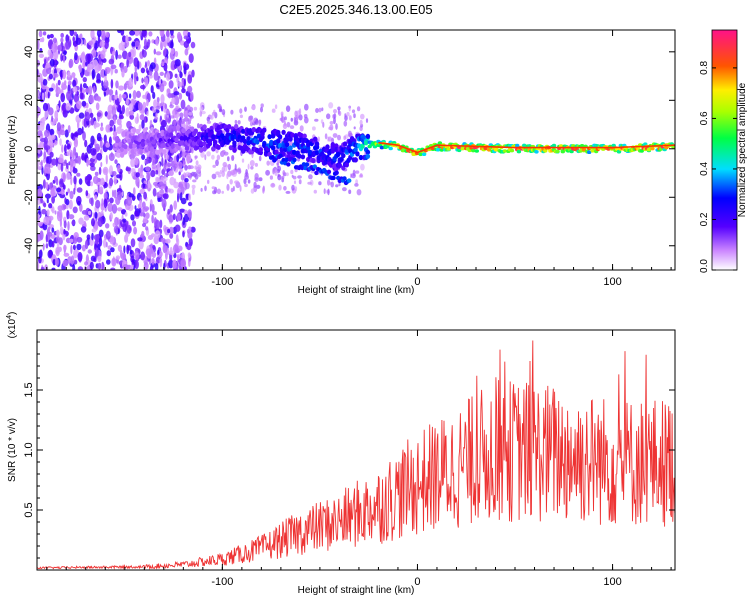 The image size is (750, 600). I want to click on x-tick-label: -100, so click(222, 282).